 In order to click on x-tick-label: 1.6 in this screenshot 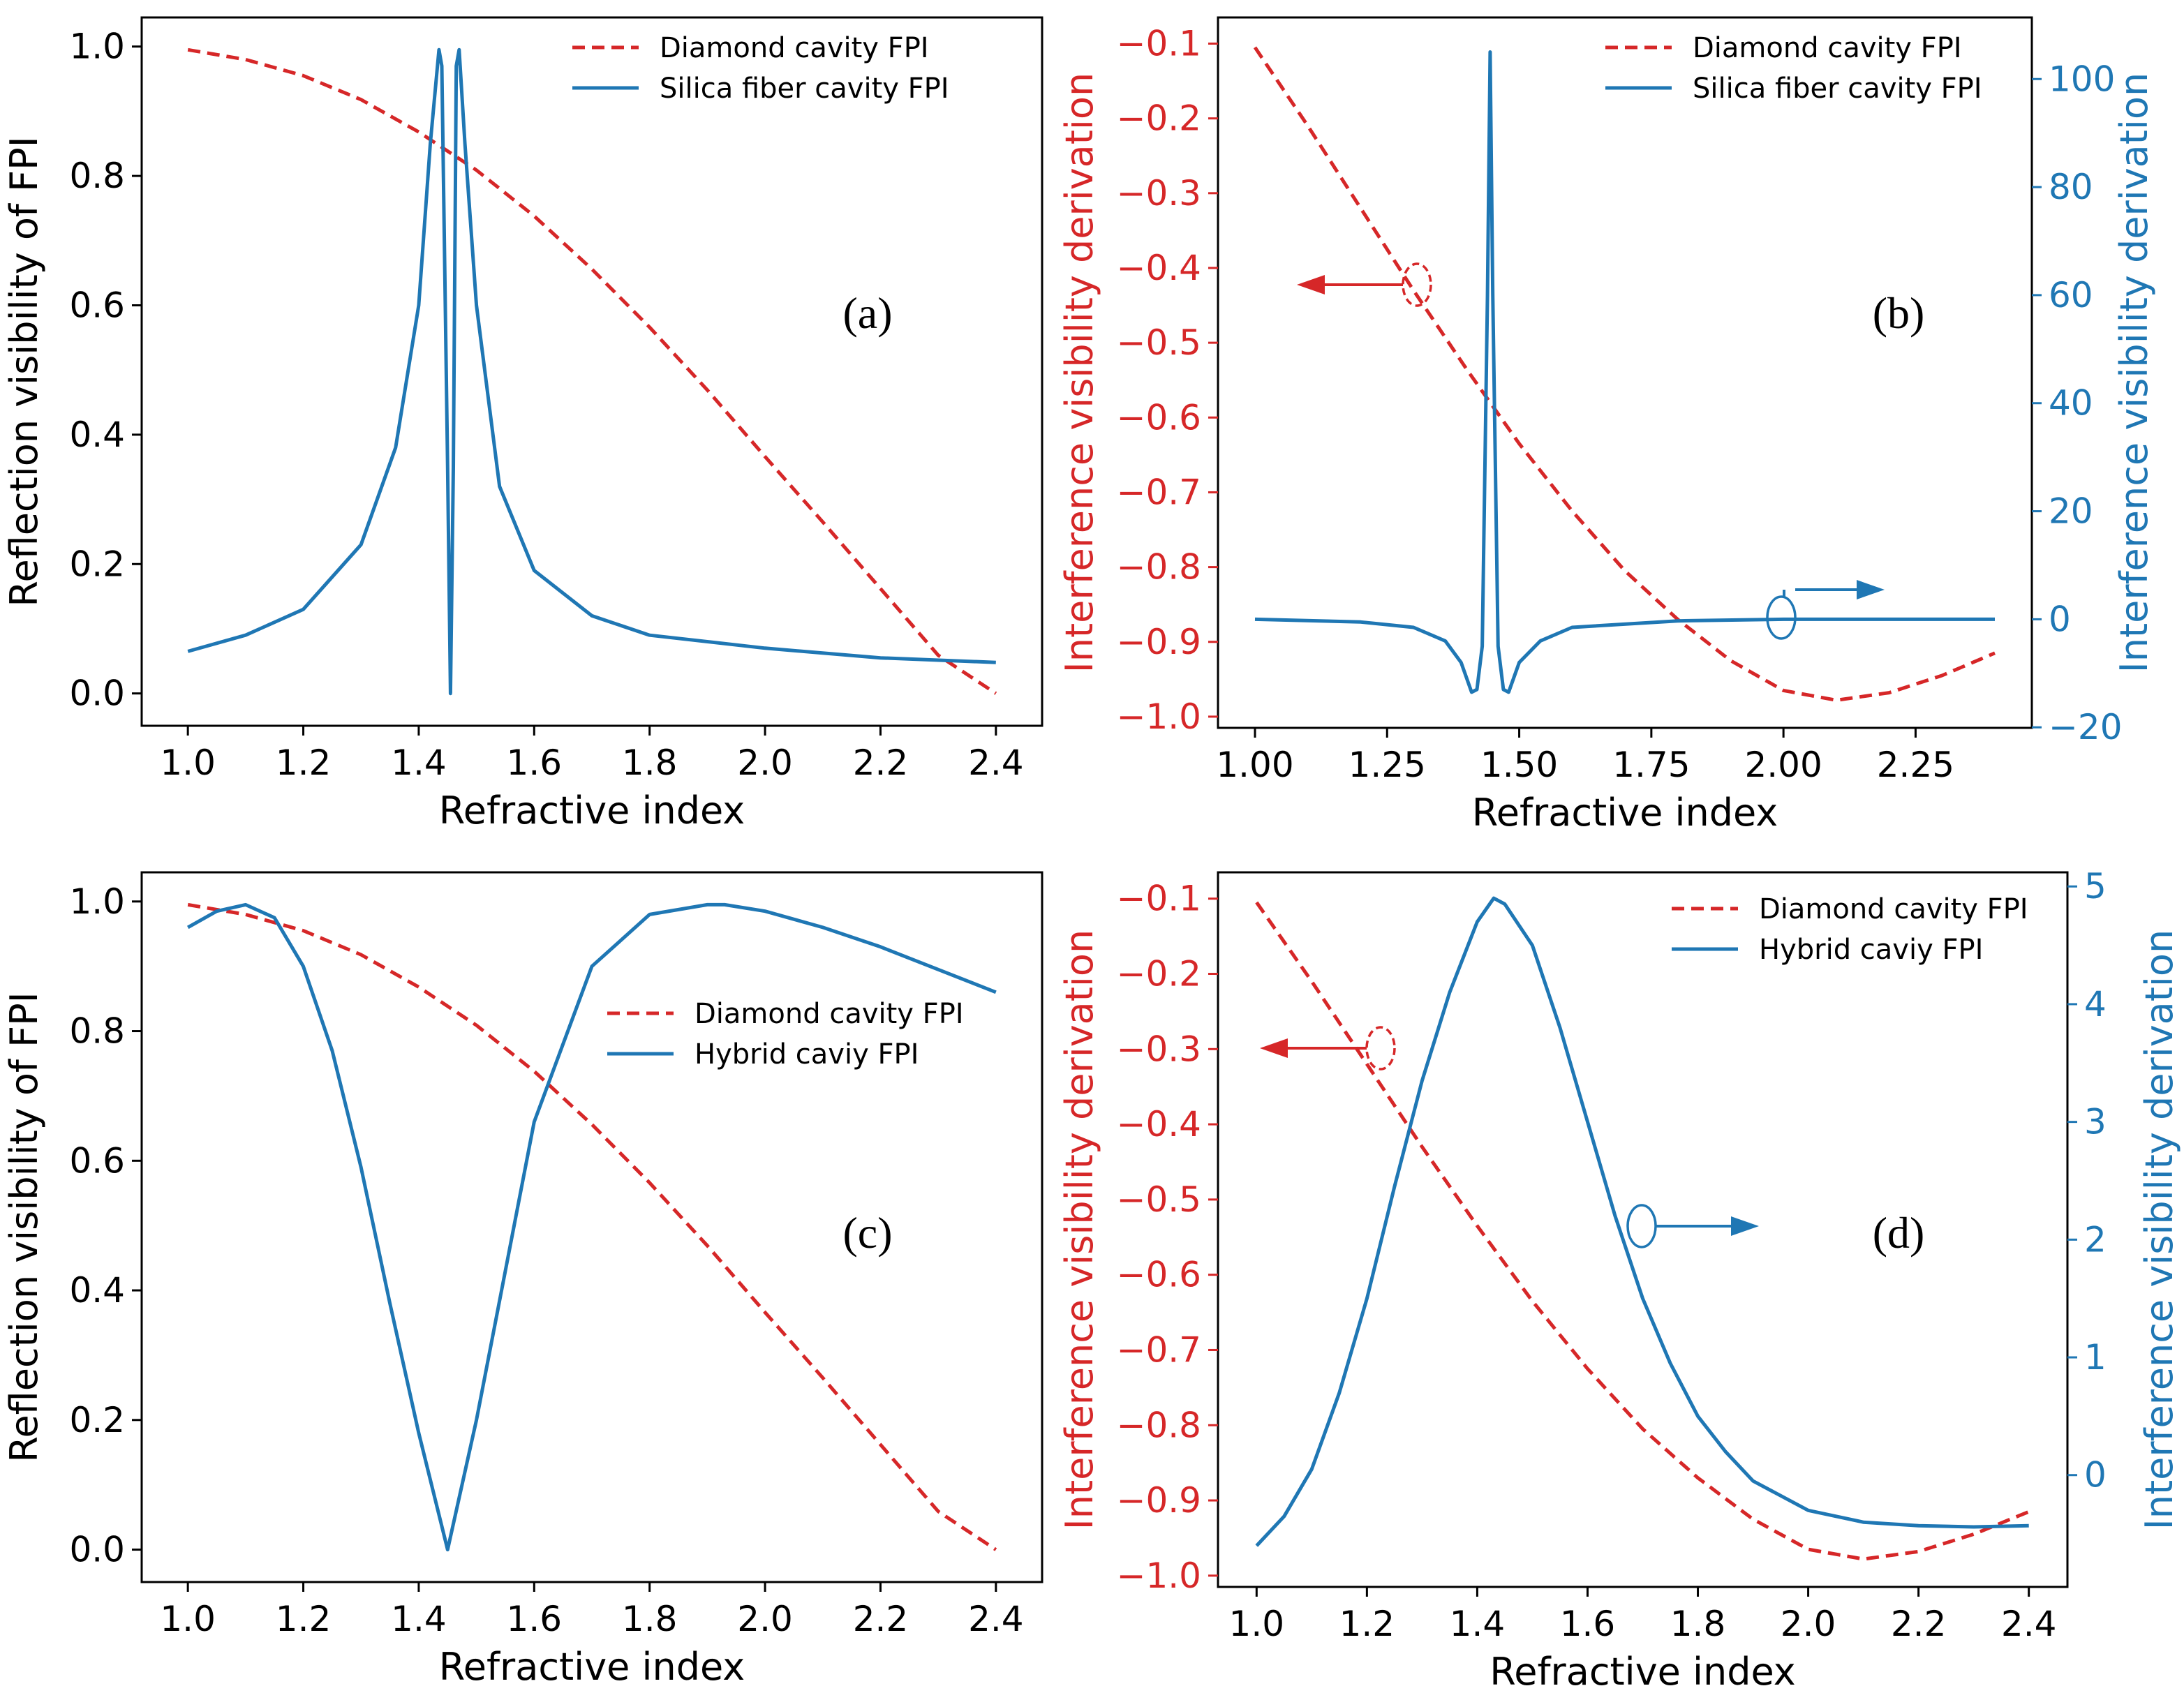, I will do `click(535, 1619)`.